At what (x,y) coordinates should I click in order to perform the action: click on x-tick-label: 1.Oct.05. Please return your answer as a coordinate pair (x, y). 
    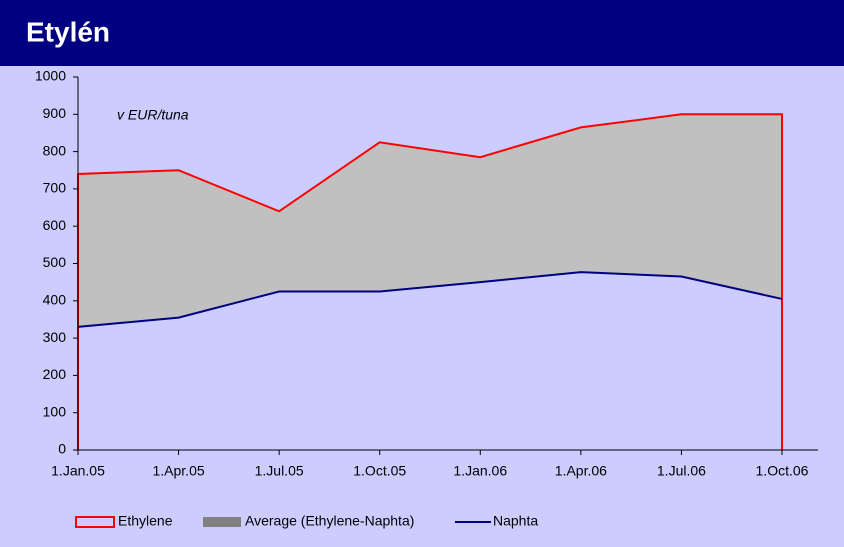
    Looking at the image, I should click on (379, 471).